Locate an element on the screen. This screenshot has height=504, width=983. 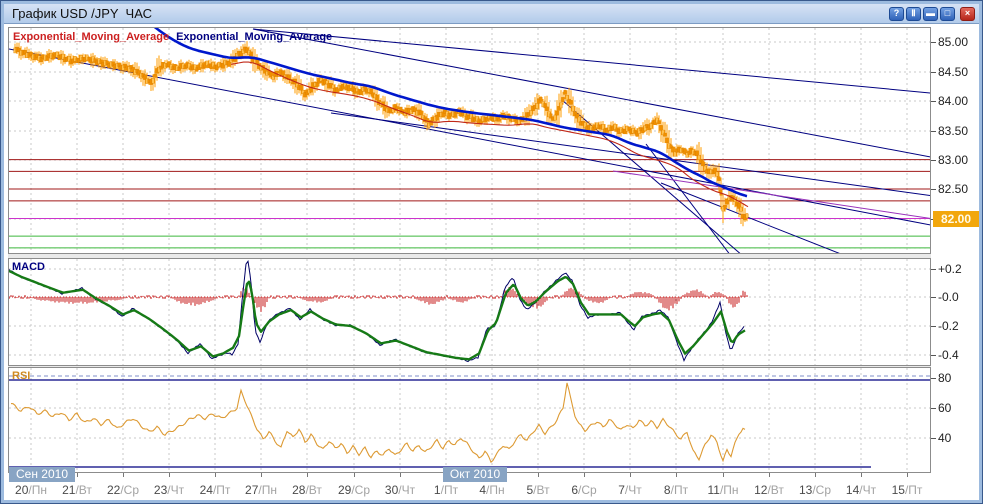
macd-axis-label: -0.2 is located at coordinates (948, 326).